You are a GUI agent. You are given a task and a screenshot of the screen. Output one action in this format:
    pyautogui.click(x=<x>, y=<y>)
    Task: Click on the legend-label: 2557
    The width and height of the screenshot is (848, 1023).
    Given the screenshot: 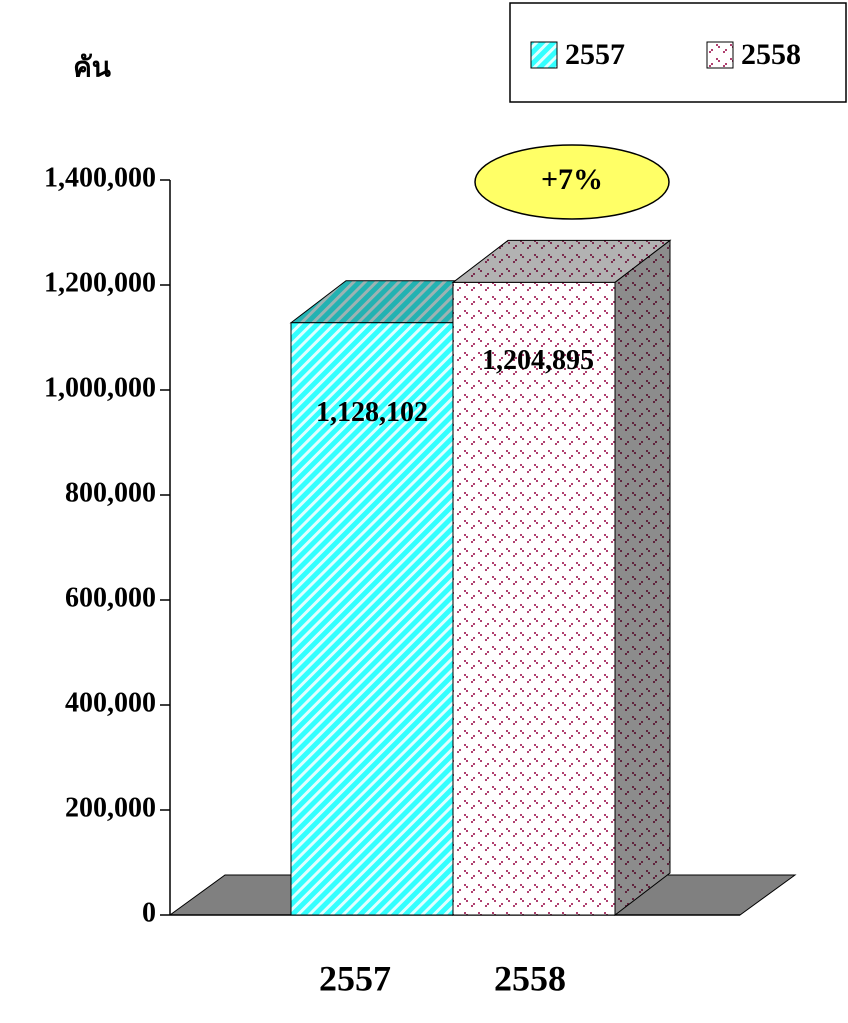 What is the action you would take?
    pyautogui.click(x=595, y=54)
    